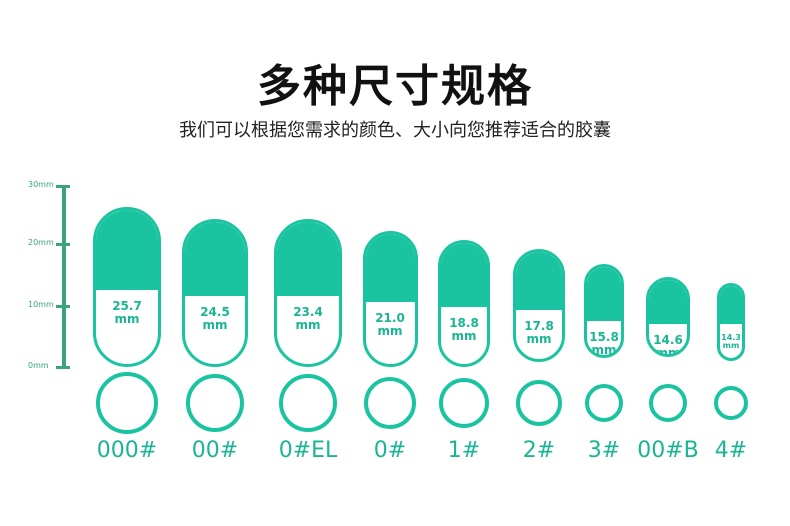 The image size is (790, 526). I want to click on capsule-size-label-7: 00#B, so click(668, 450).